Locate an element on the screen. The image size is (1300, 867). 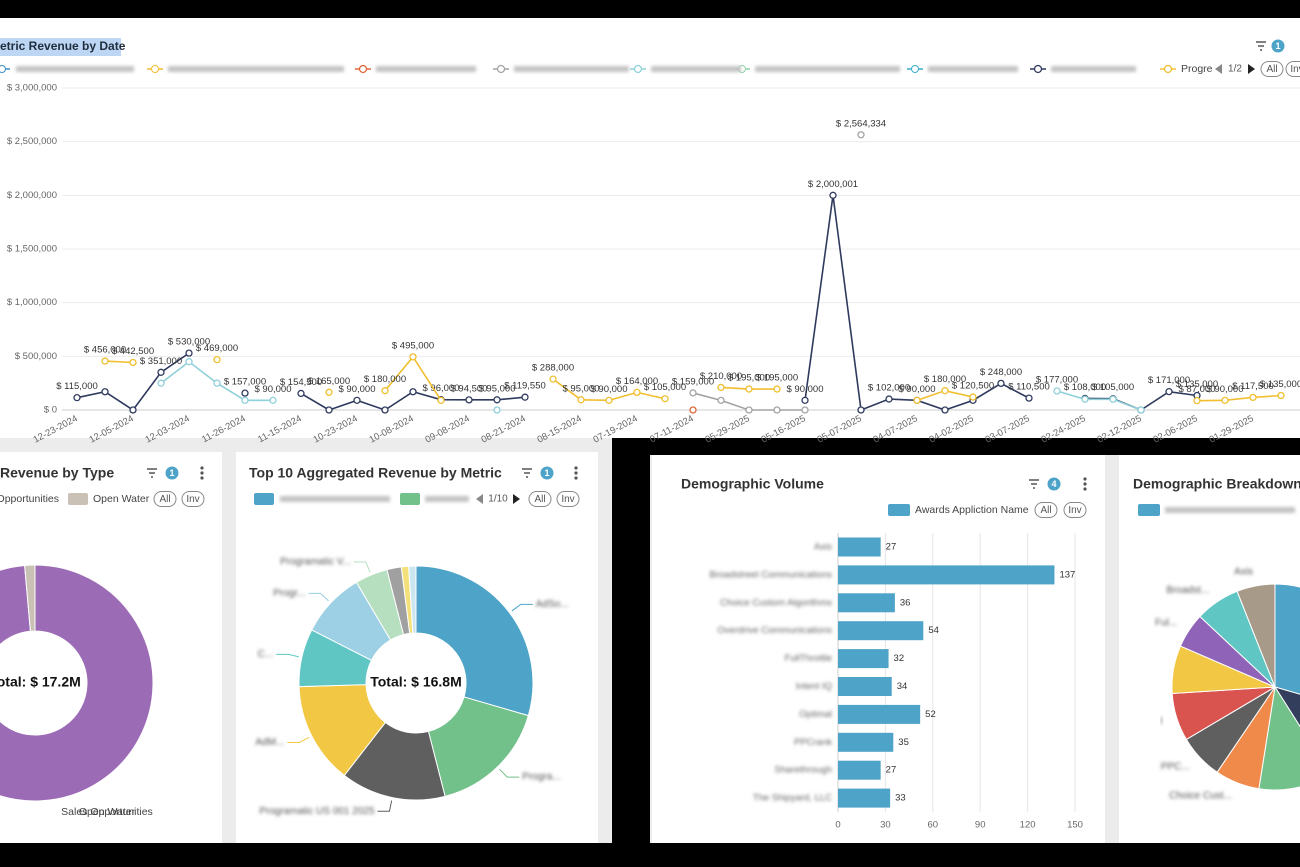
data-label: $ 248,000 is located at coordinates (1001, 372).